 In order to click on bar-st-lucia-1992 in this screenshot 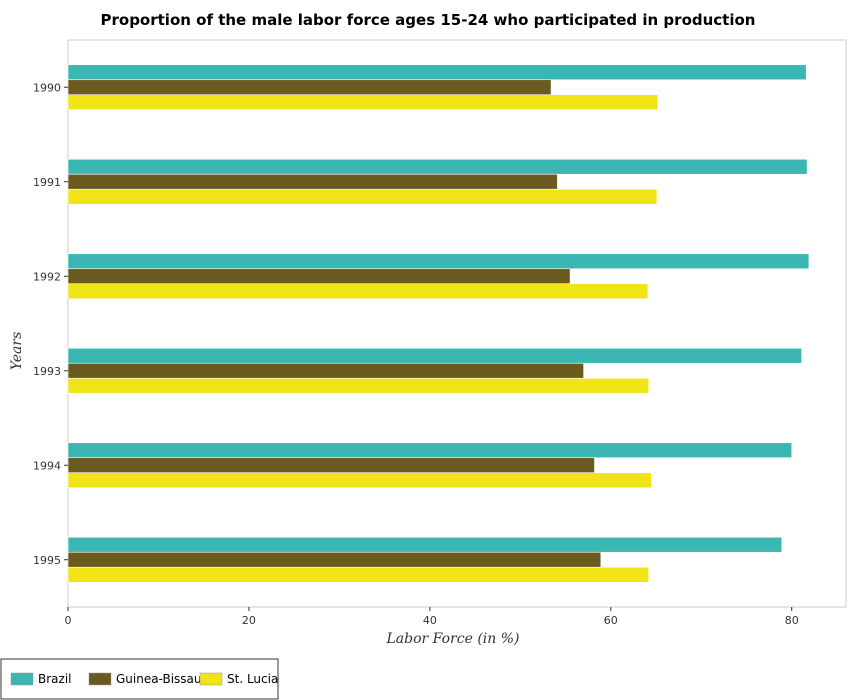, I will do `click(358, 291)`.